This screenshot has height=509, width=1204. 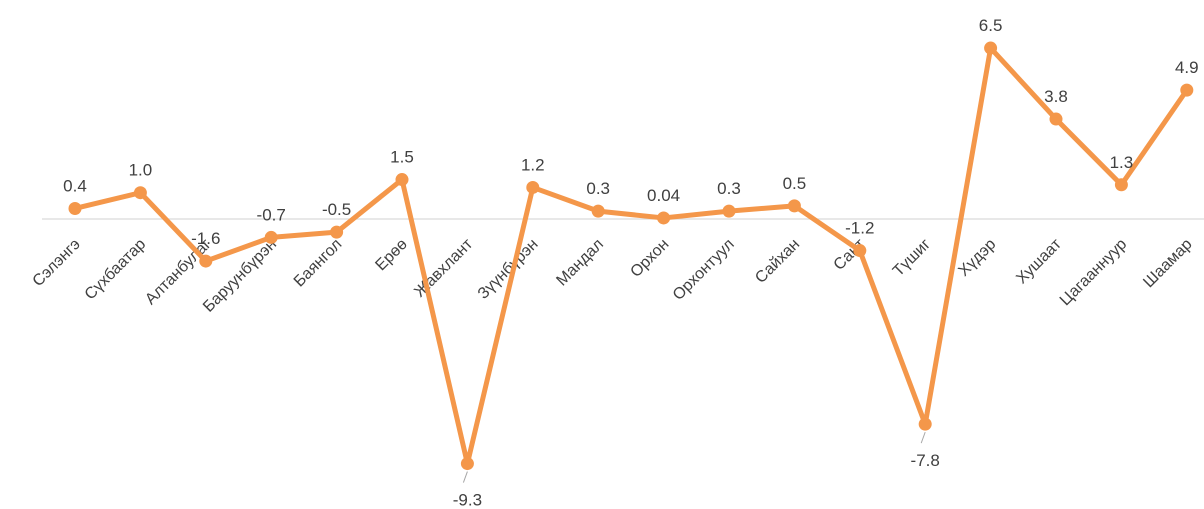 What do you see at coordinates (533, 164) in the screenshot?
I see `data-label: 1.2` at bounding box center [533, 164].